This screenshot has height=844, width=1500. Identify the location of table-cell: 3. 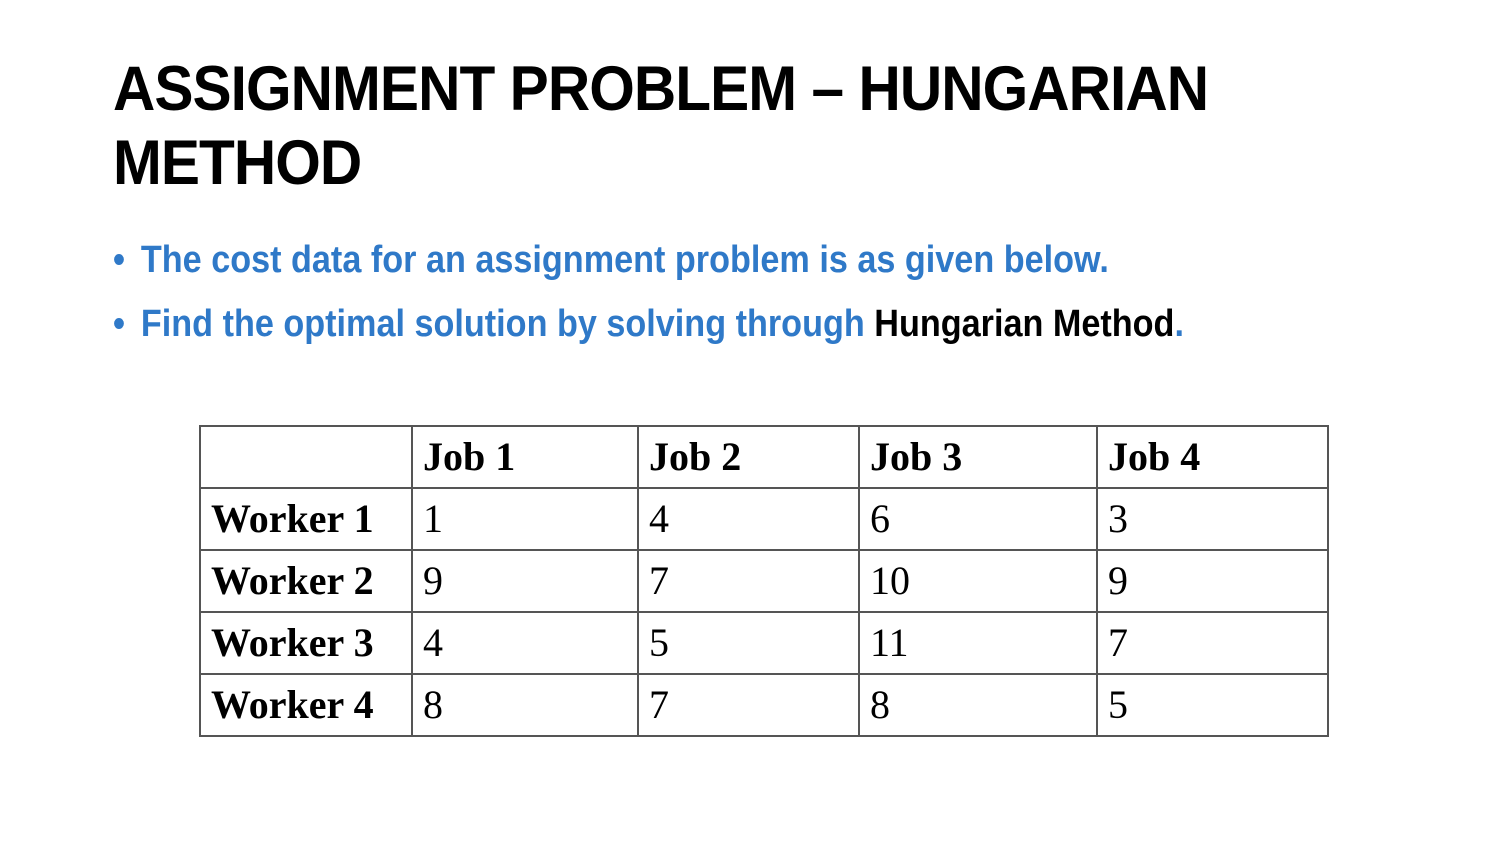
(1212, 519).